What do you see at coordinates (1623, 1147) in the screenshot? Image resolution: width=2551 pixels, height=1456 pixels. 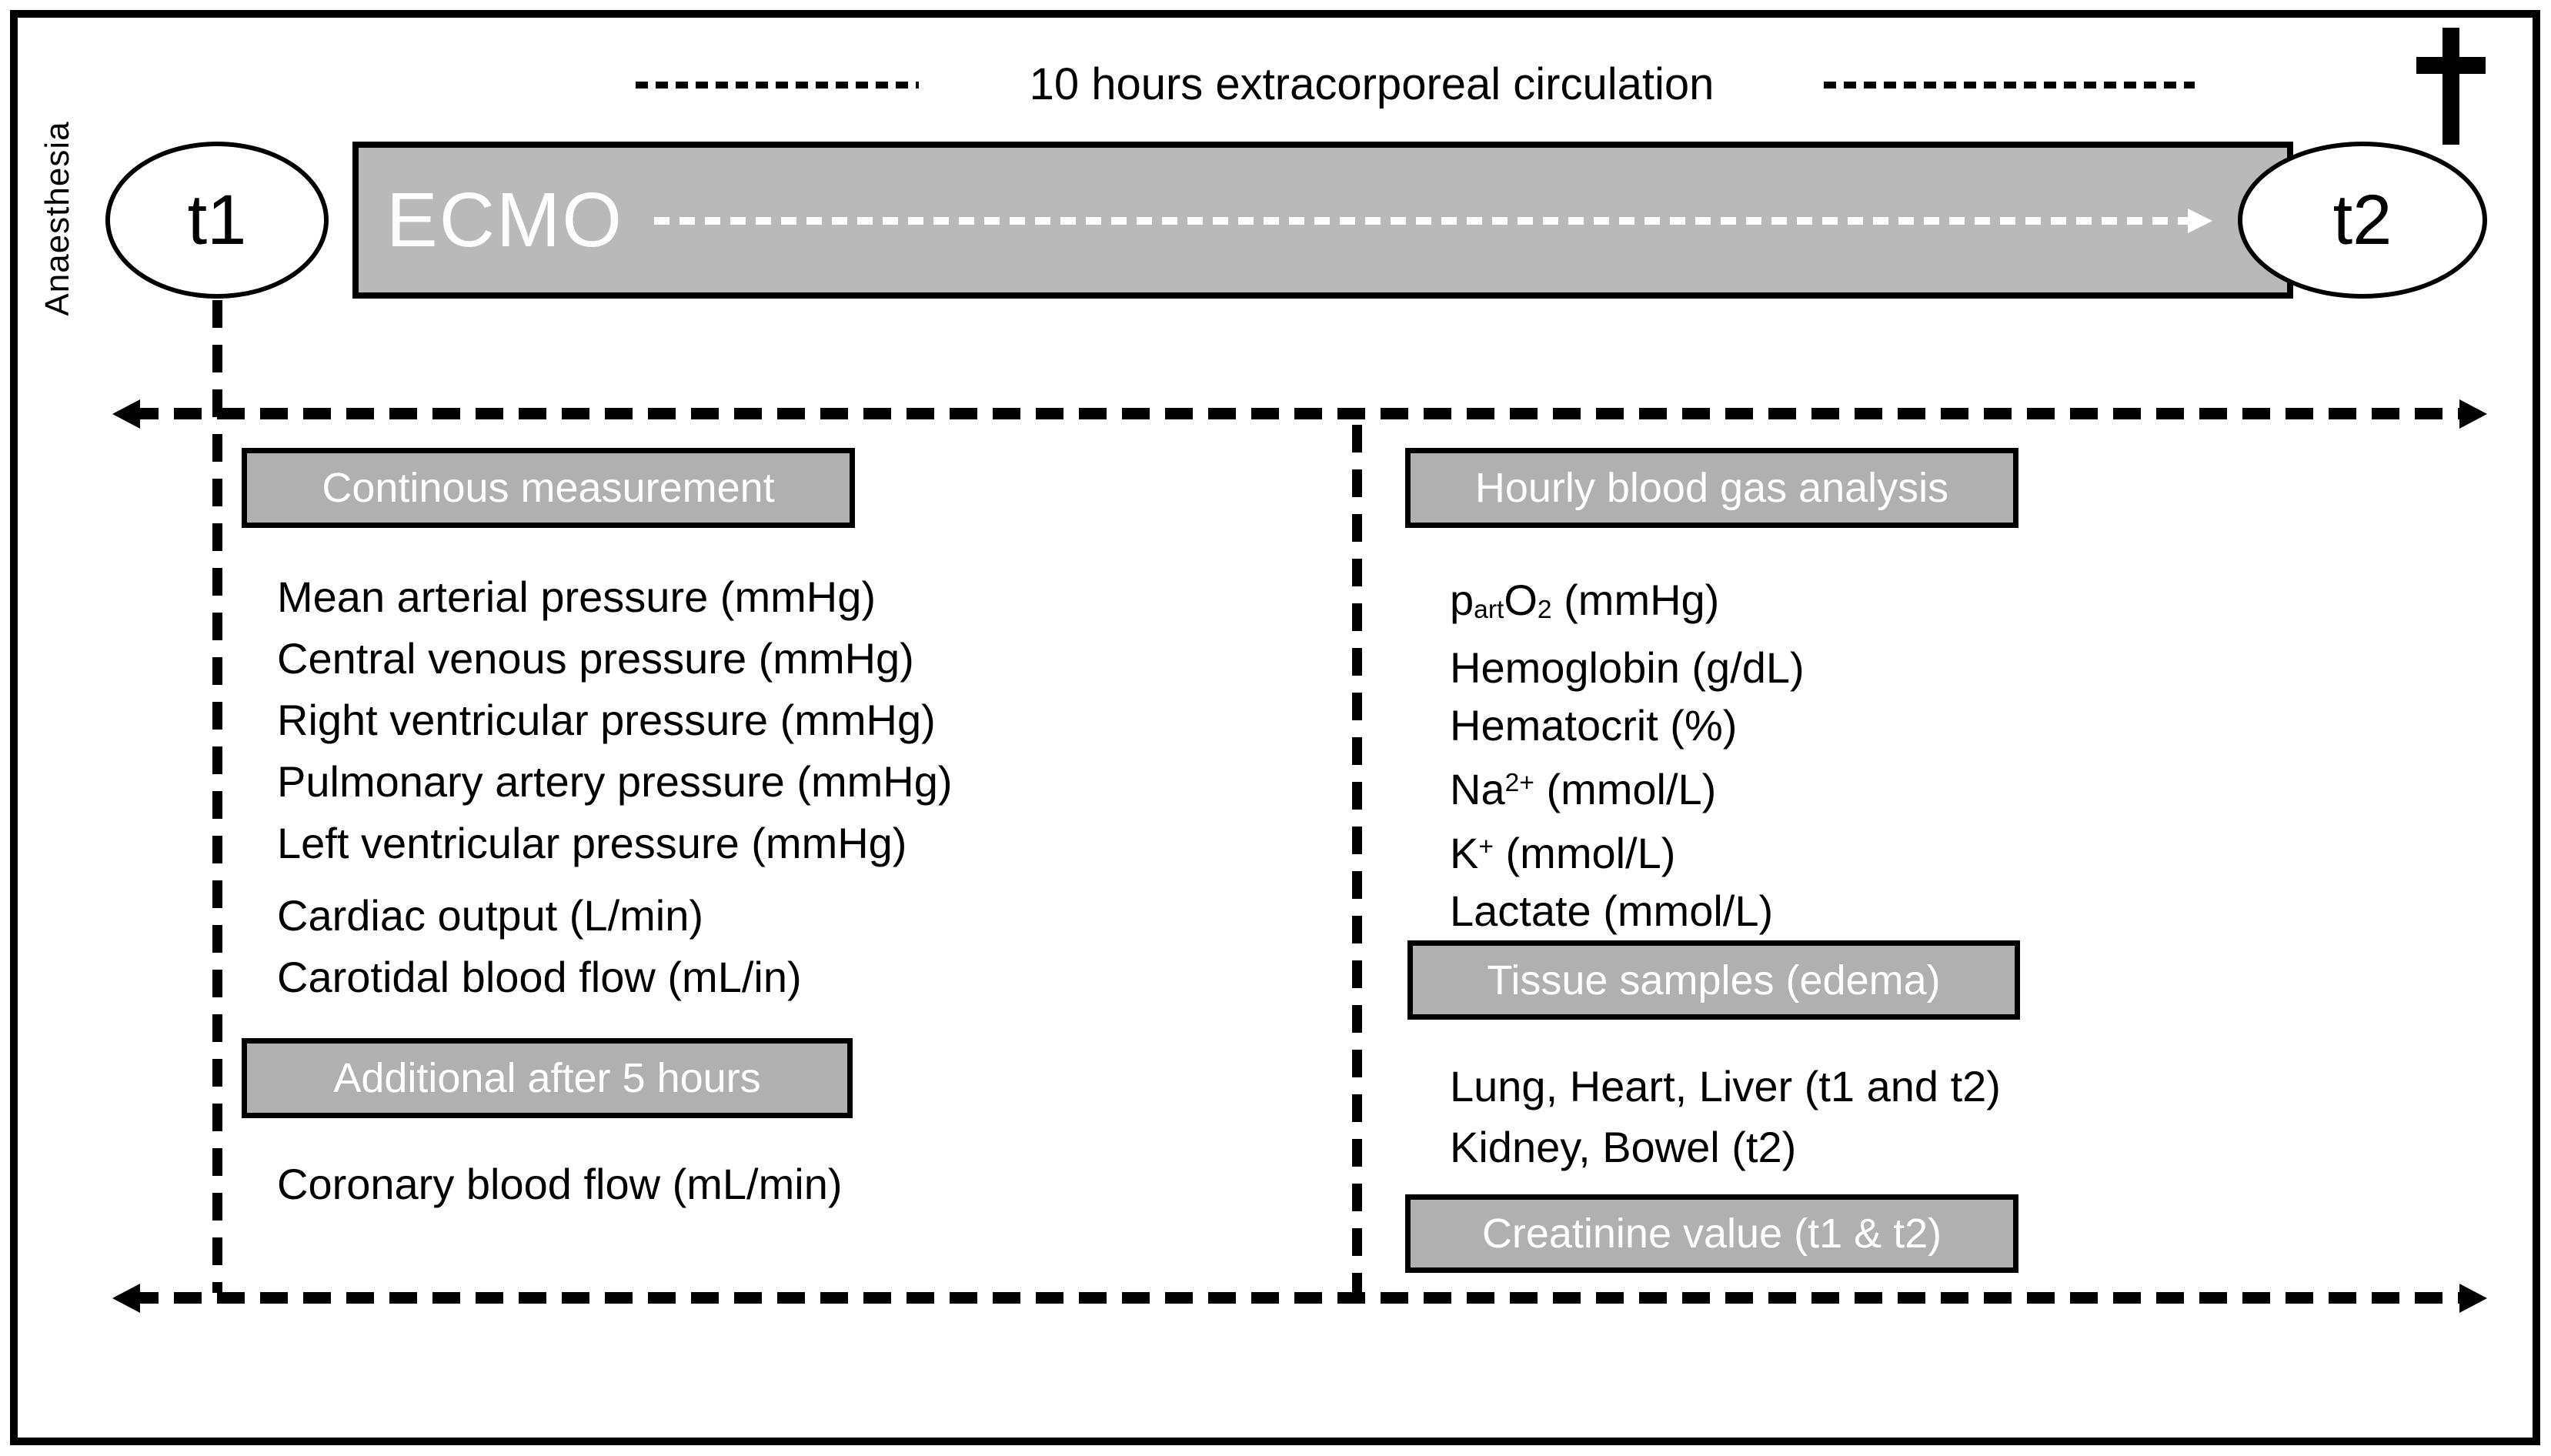 I see `list-item: Kidney, Bowel (t2)` at bounding box center [1623, 1147].